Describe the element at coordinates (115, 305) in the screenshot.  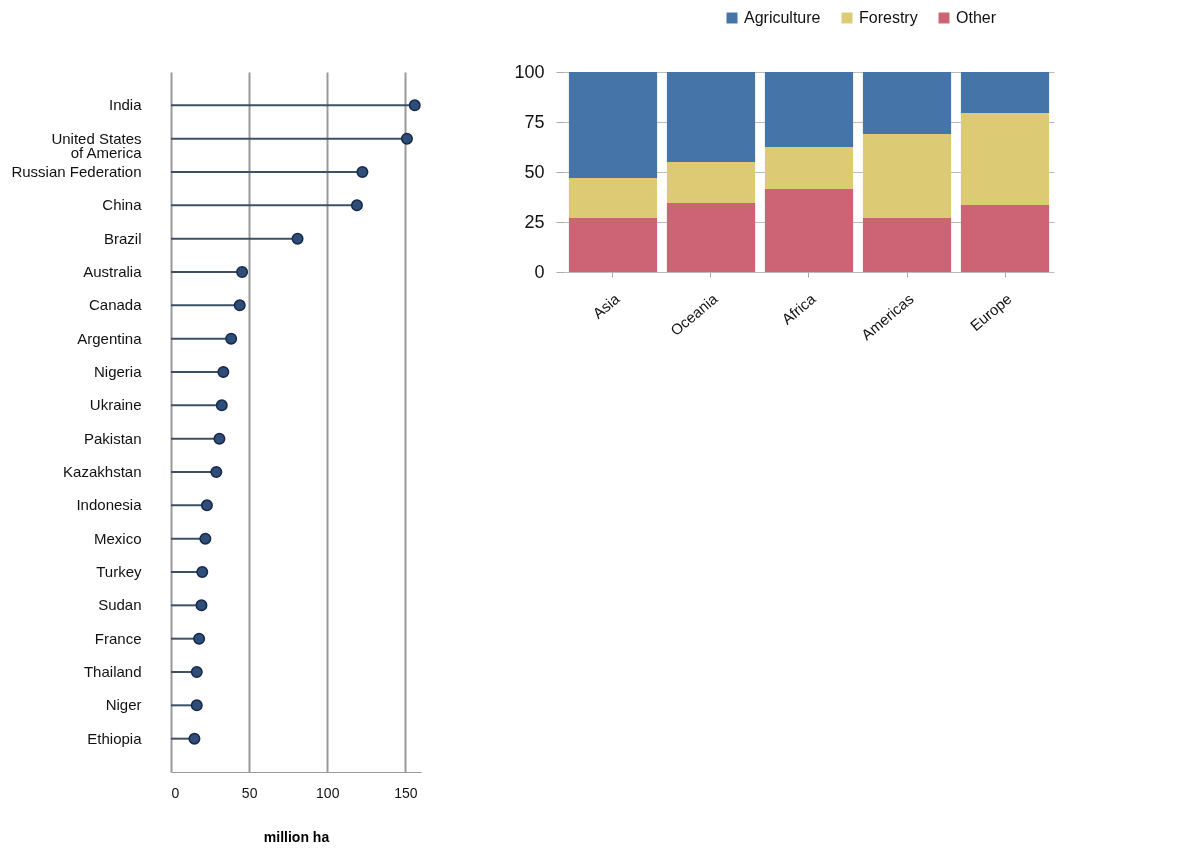
I see `y-tick-label: Canada` at that location.